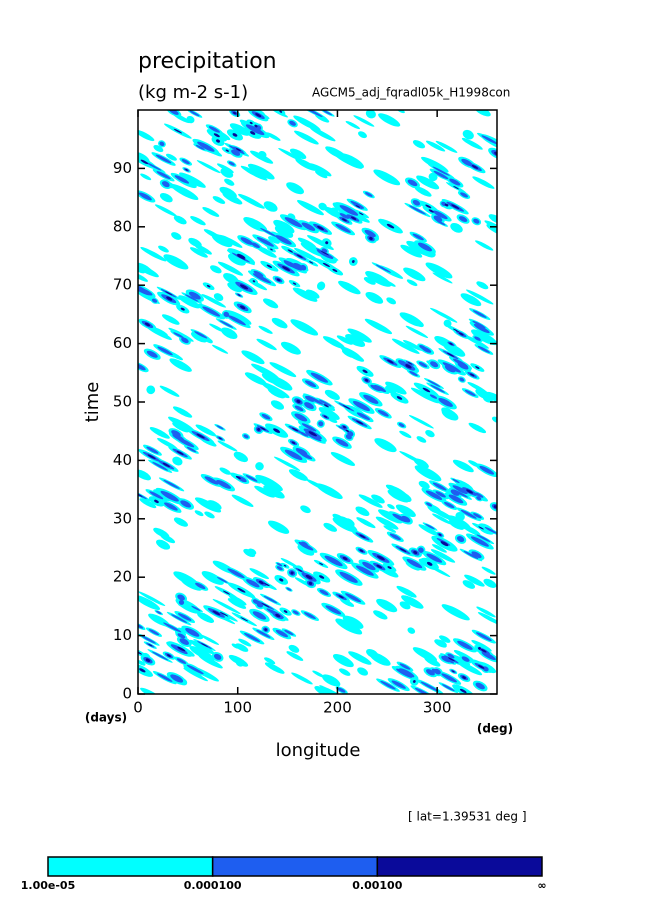  What do you see at coordinates (130, 866) in the screenshot?
I see `colorbar-segment` at bounding box center [130, 866].